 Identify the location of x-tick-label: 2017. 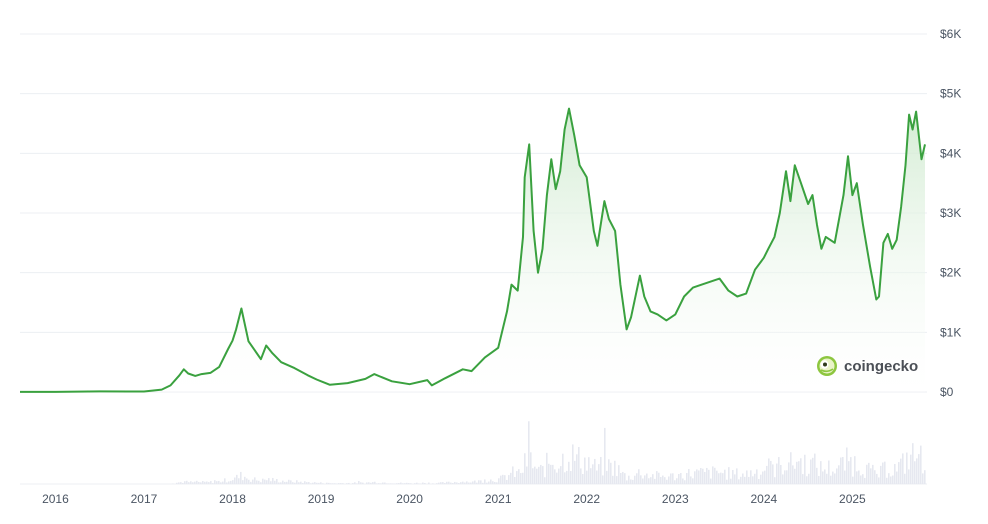
(144, 499).